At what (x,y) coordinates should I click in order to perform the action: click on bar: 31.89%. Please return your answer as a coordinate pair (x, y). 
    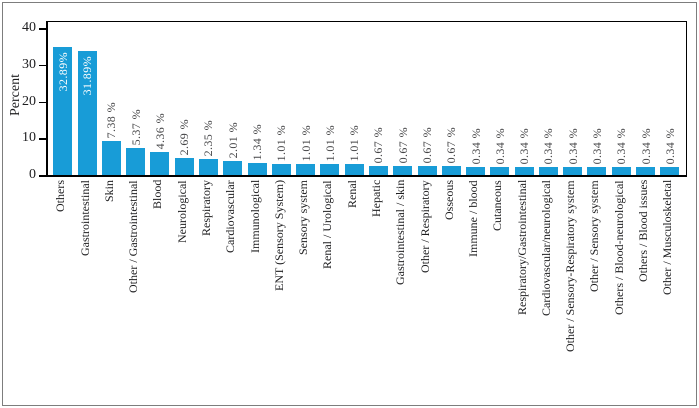
    Looking at the image, I should click on (87, 113).